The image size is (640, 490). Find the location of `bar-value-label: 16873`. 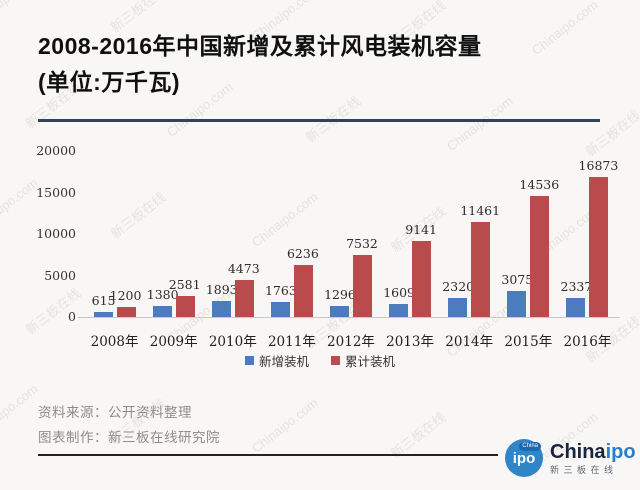

bar-value-label: 16873 is located at coordinates (598, 165).